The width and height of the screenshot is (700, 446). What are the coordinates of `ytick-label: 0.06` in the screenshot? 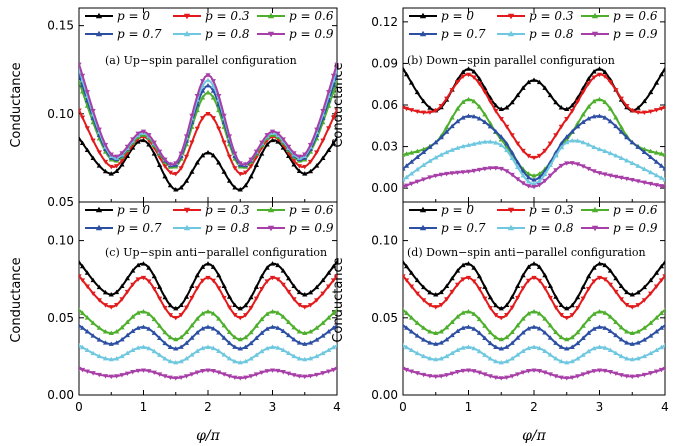 It's located at (384, 105).